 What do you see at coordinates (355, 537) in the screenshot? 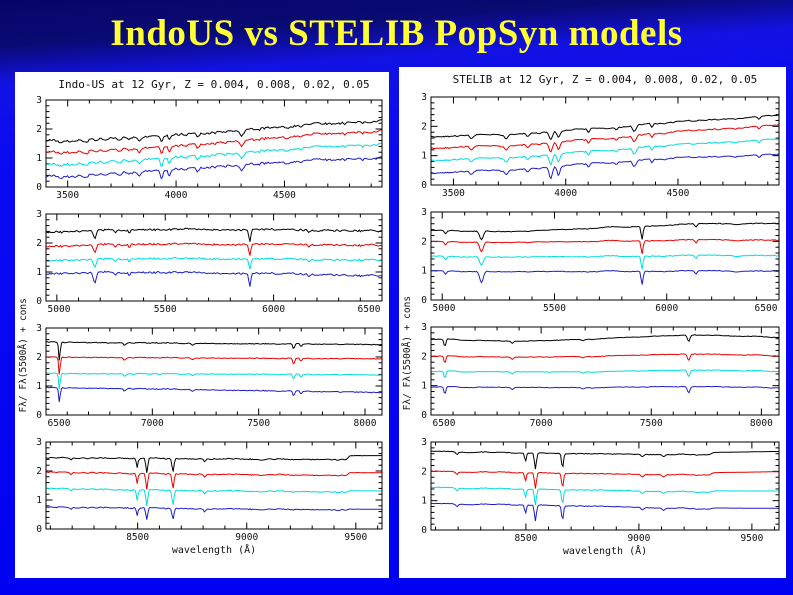
I see `x-tick-label: 9500` at bounding box center [355, 537].